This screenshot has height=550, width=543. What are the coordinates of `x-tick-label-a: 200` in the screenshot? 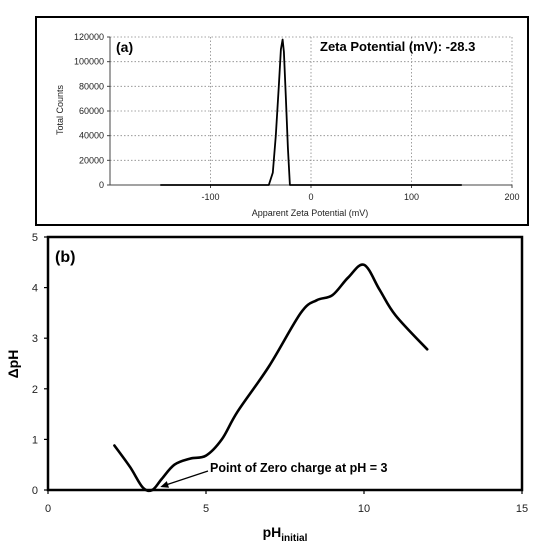 It's located at (511, 197).